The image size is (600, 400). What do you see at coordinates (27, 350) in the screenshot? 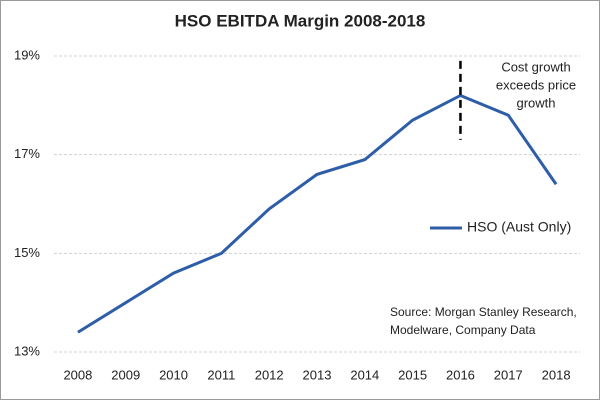
I see `y-tick-label: 13%` at bounding box center [27, 350].